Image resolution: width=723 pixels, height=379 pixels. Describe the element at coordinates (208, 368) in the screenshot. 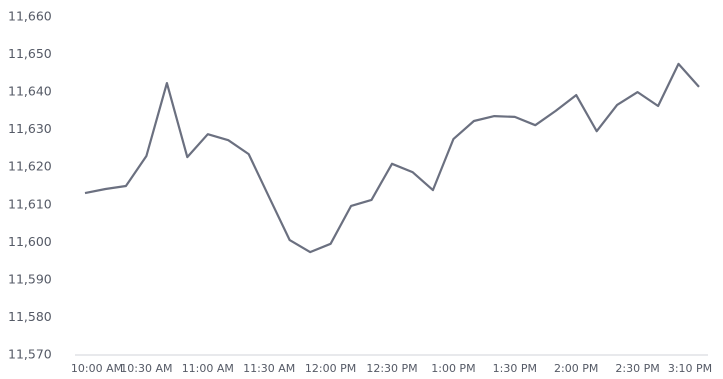

I see `x-tick-label: 11:00 AM` at that location.